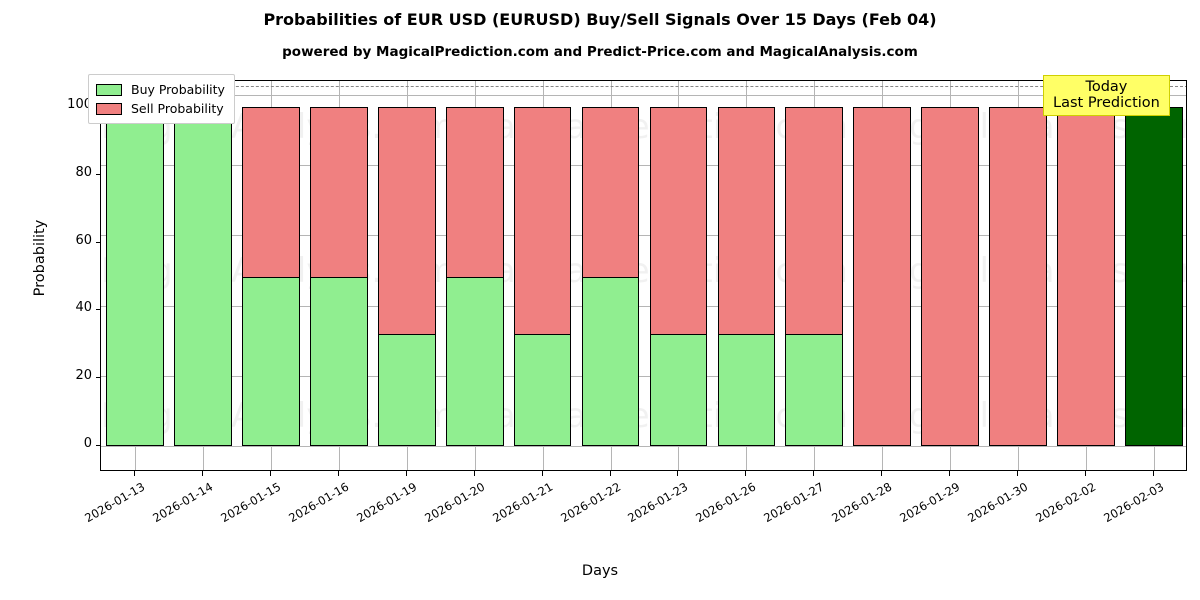 This screenshot has width=1200, height=600. What do you see at coordinates (930, 502) in the screenshot?
I see `x-tick-label: 2026-01-29` at bounding box center [930, 502].